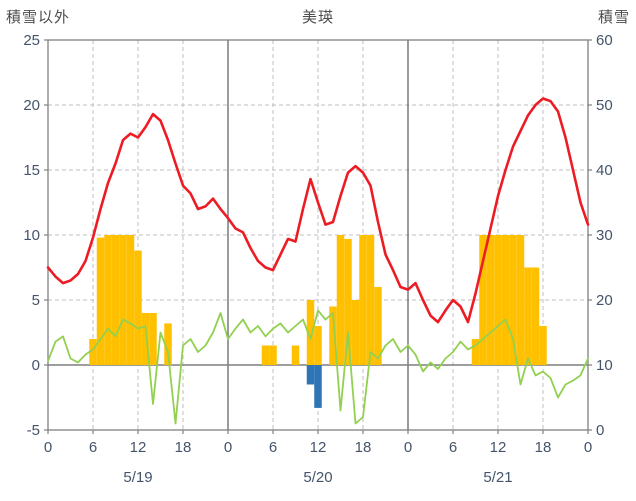 This screenshot has width=636, height=501. Describe the element at coordinates (31, 235) in the screenshot. I see `left-tick-label: 10` at that location.